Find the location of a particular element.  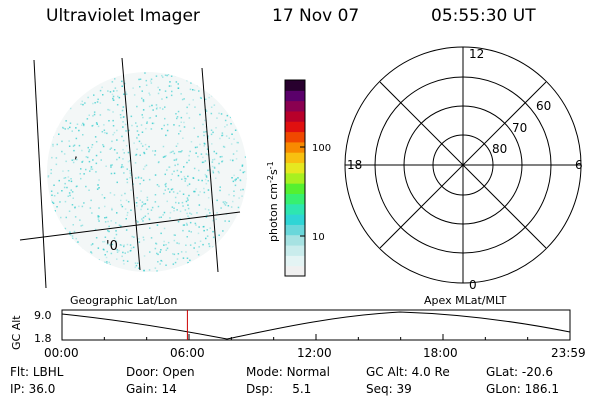

status-dsp: Dsp: 5.1 is located at coordinates (279, 389).